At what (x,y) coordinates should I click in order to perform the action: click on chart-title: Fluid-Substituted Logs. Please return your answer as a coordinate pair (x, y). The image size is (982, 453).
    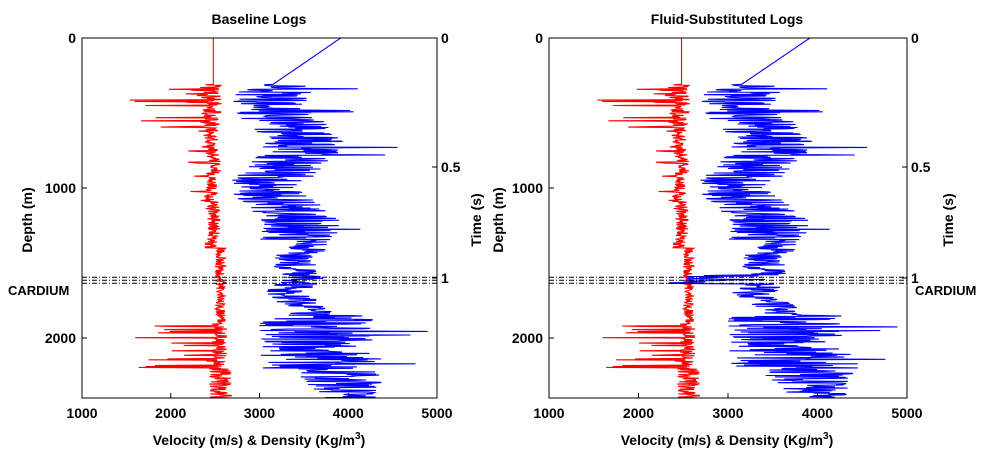
    Looking at the image, I should click on (727, 19).